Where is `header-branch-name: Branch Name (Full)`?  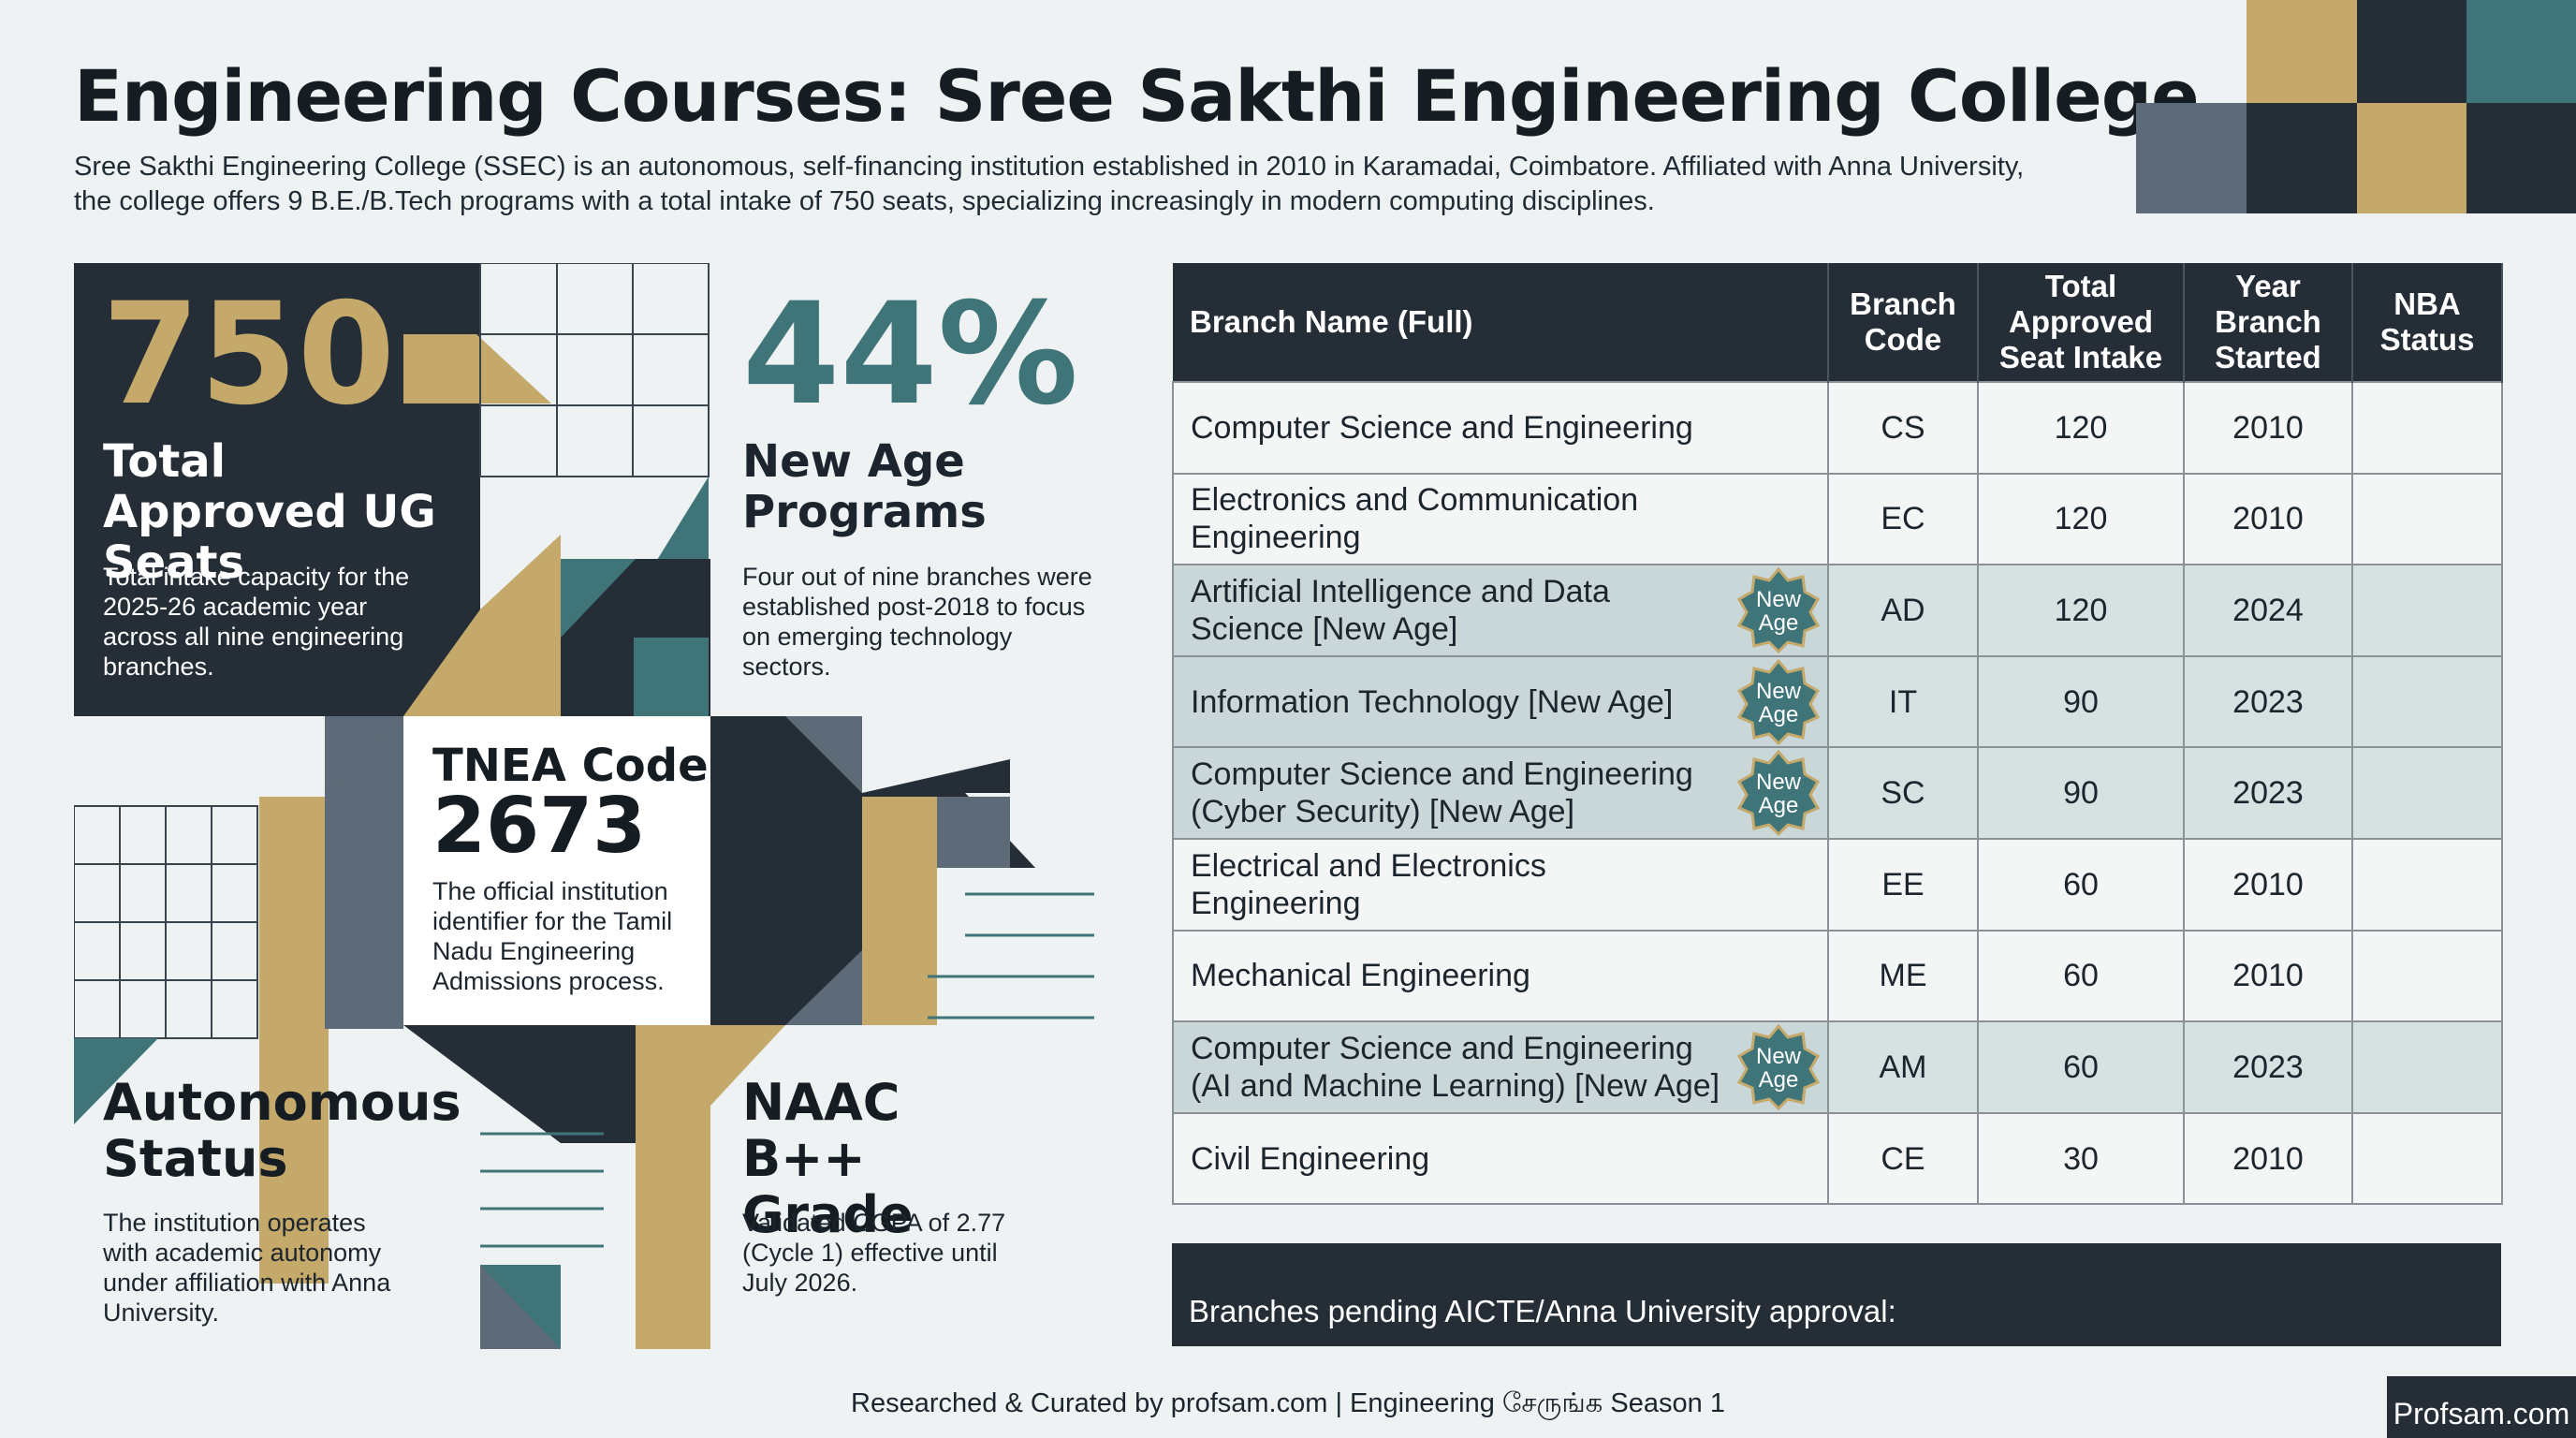 header-branch-name: Branch Name (Full) is located at coordinates (1501, 322).